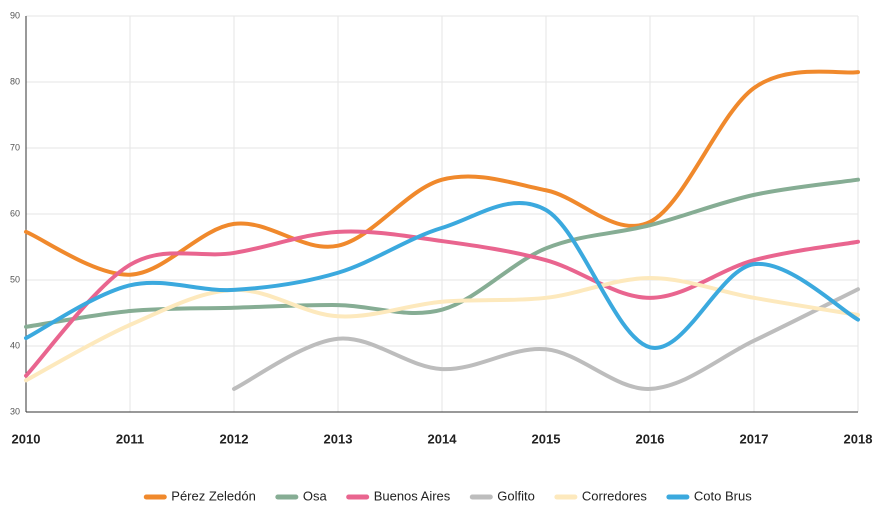 The width and height of the screenshot is (874, 506). I want to click on x-tick-label: 2016, so click(650, 438).